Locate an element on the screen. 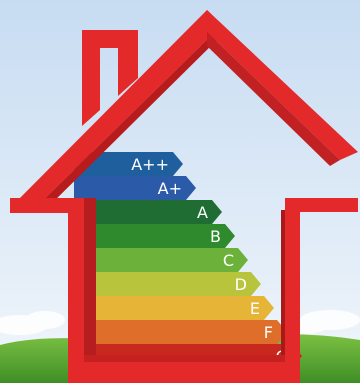 The width and height of the screenshot is (360, 383). house-wall-right is located at coordinates (292, 290).